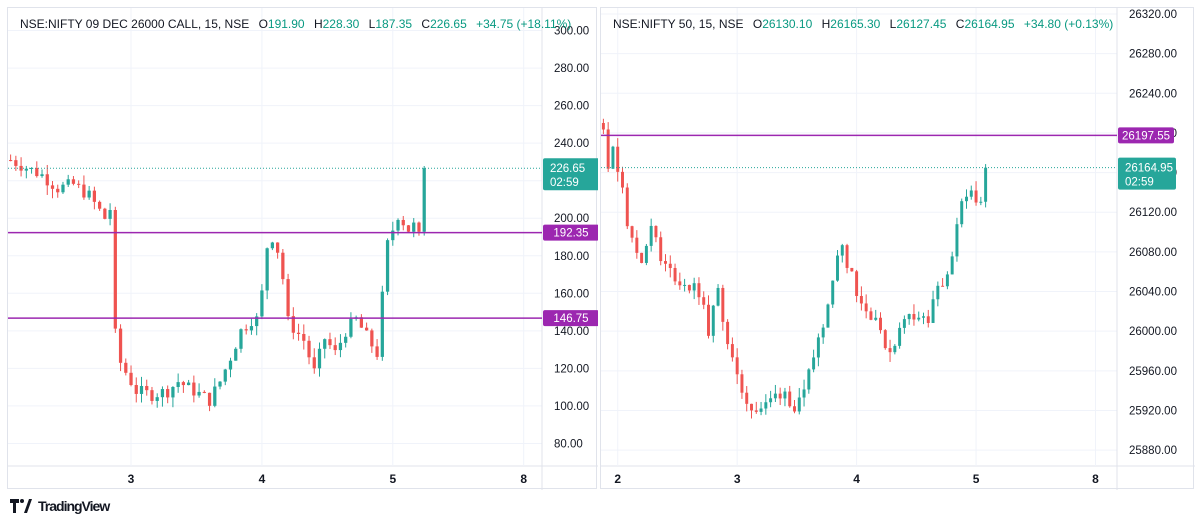 This screenshot has width=1200, height=525. What do you see at coordinates (1153, 253) in the screenshot?
I see `y-tick-label: 26080.00` at bounding box center [1153, 253].